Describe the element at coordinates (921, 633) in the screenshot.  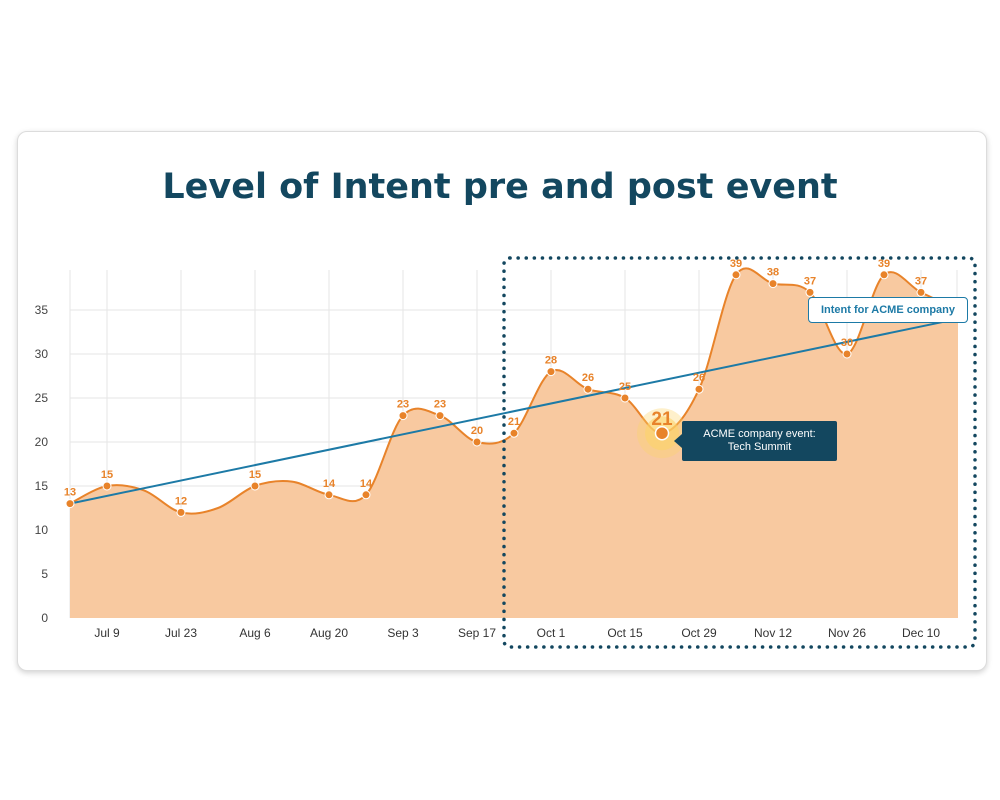
I see `x-tick-label: Dec 10` at that location.